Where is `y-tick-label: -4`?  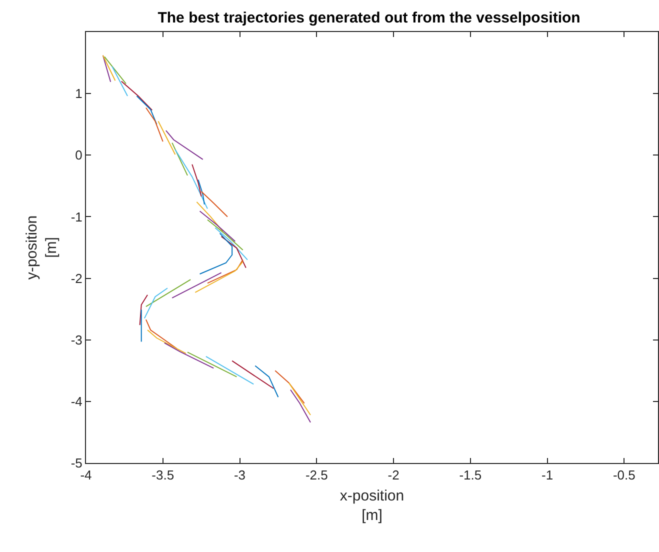 y-tick-label: -4 is located at coordinates (76, 401).